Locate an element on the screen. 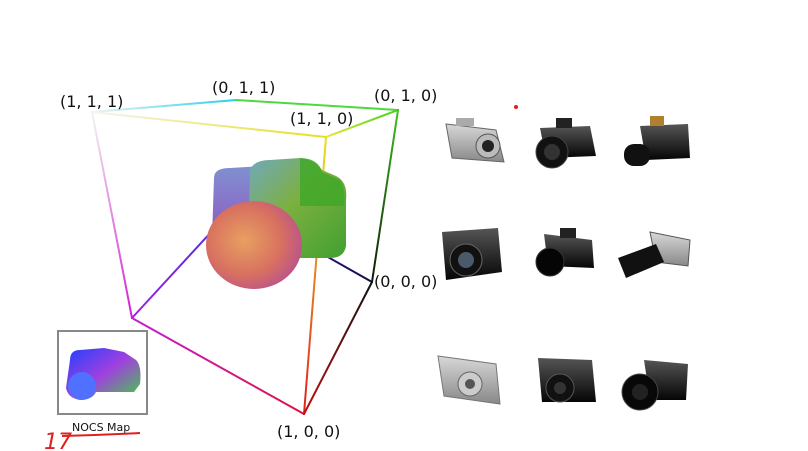 Image resolution: width=808 pixels, height=451 pixels. camera-lens is located at coordinates (254, 245).